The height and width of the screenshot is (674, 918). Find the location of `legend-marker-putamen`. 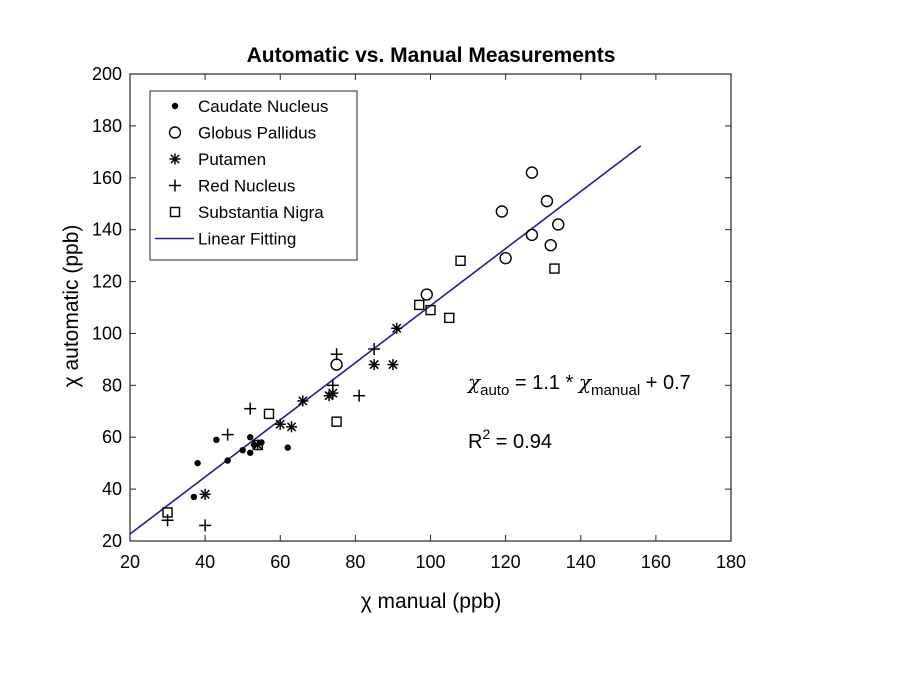

legend-marker-putamen is located at coordinates (175, 159).